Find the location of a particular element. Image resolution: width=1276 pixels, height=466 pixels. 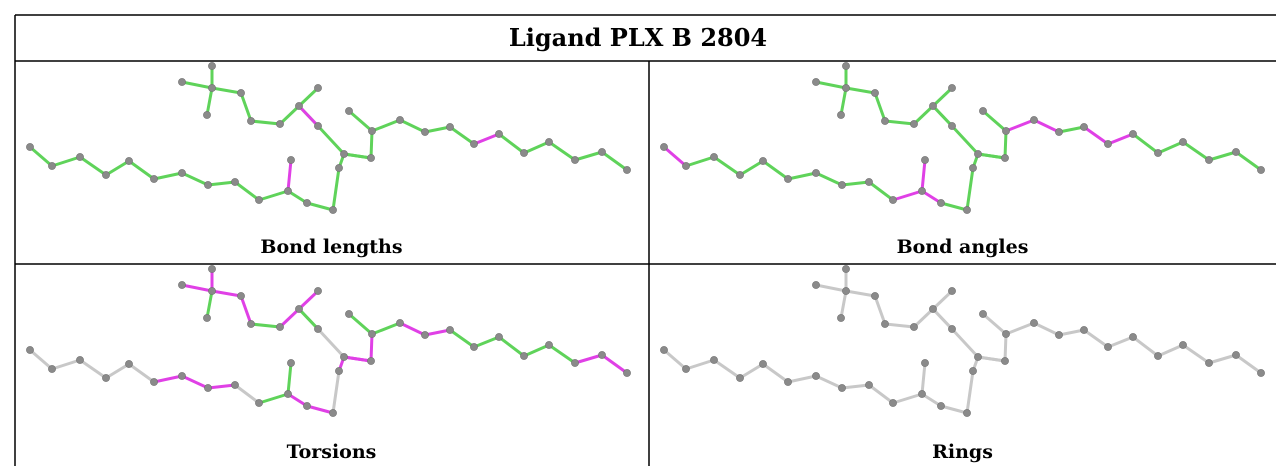

caption-bond-angles: Bond angles is located at coordinates (962, 247).